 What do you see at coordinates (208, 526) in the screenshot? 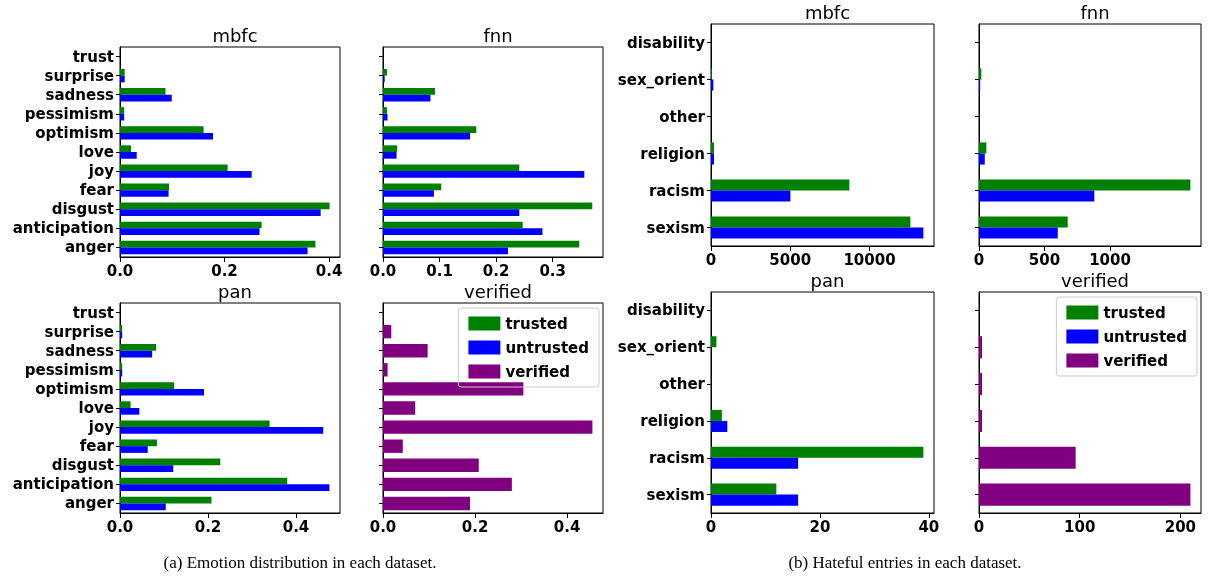
I see `x-tick-label: 0.2` at bounding box center [208, 526].